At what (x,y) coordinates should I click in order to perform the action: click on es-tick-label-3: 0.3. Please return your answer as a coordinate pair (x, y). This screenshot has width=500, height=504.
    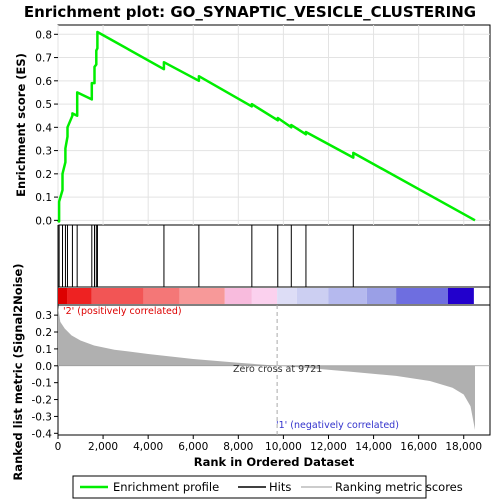
    Looking at the image, I should click on (43, 152).